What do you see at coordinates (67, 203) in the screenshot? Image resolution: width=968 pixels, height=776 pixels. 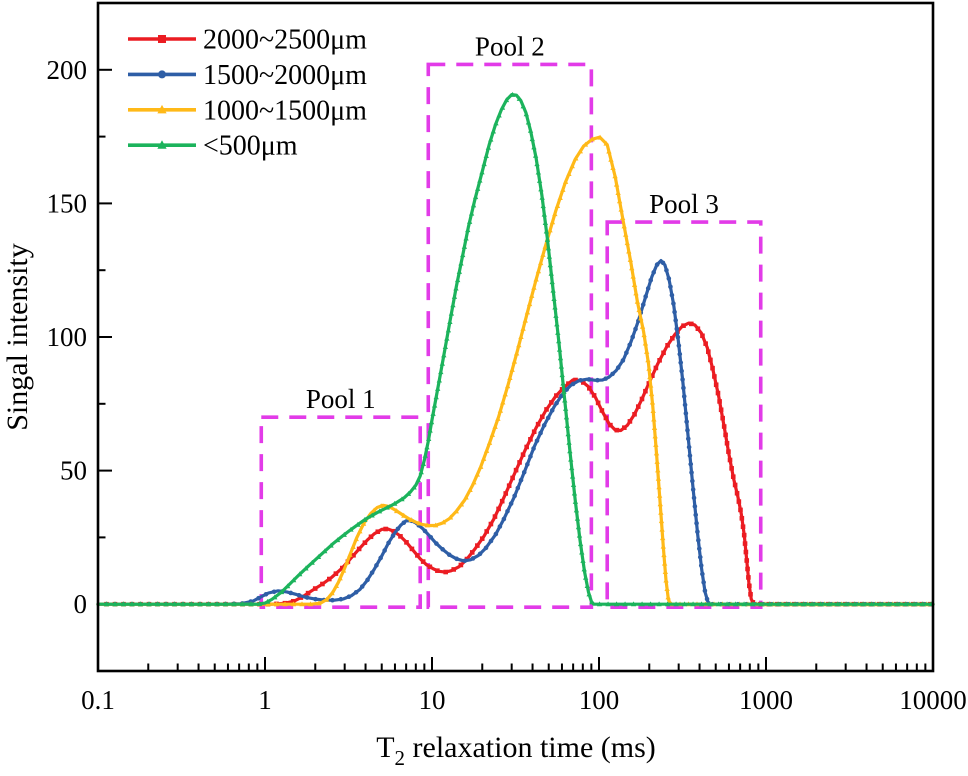 I see `y-tick-label: 150` at bounding box center [67, 203].